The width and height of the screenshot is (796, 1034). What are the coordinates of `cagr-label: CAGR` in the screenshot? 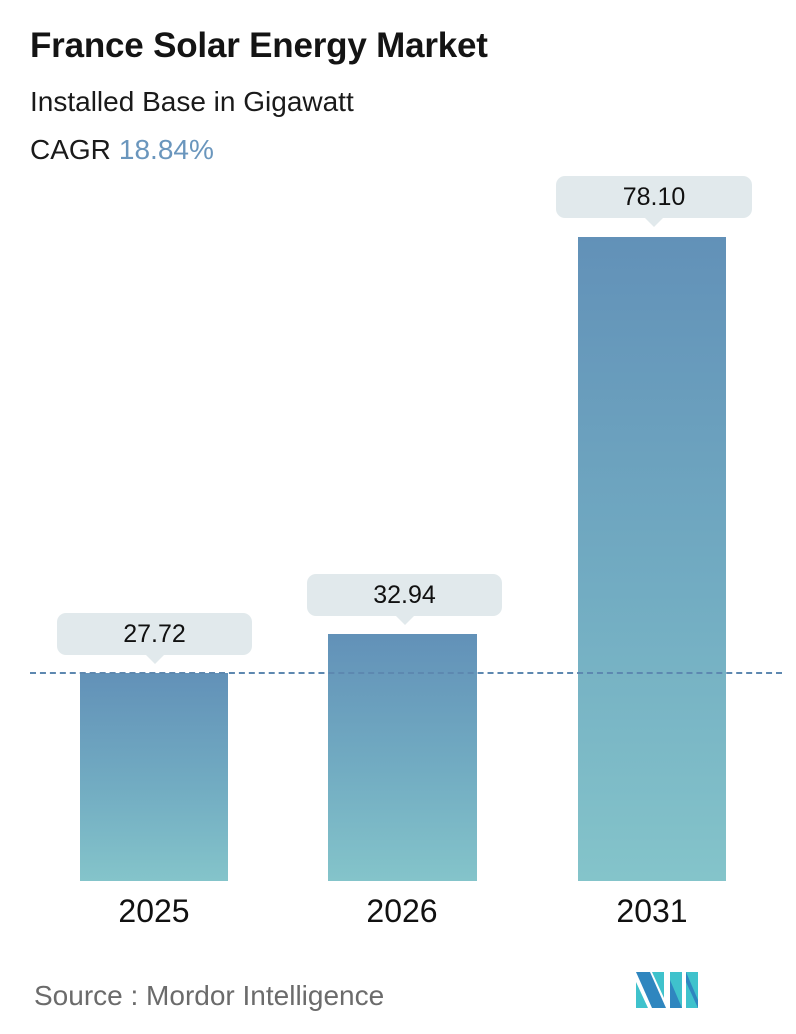 It's located at (70, 149).